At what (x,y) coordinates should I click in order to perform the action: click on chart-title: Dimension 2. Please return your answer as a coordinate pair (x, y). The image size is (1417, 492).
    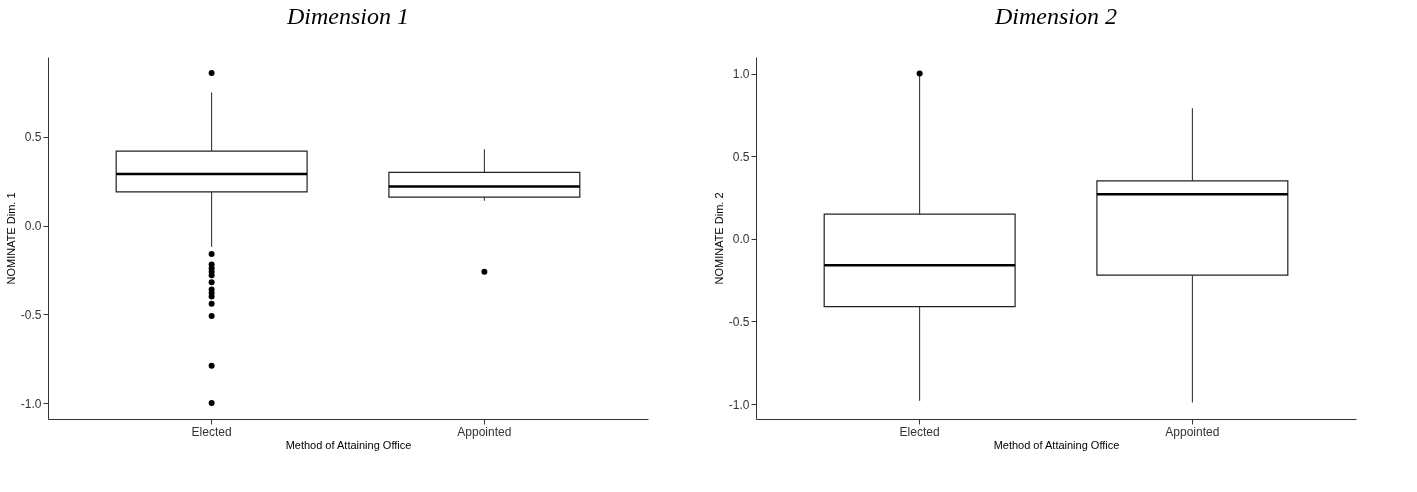
    Looking at the image, I should click on (1055, 16).